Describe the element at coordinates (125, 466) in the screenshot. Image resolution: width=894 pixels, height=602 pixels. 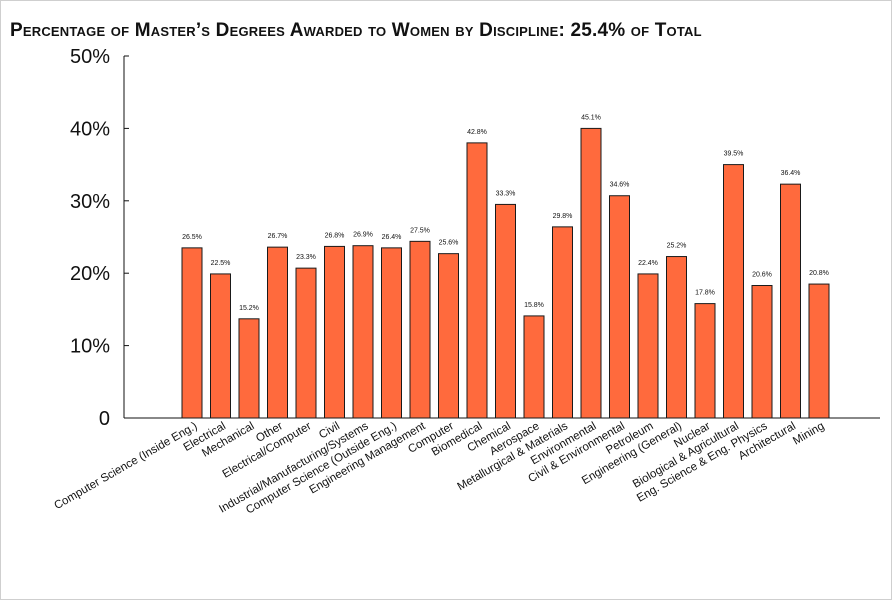
I see `x-tick-label: Computer Science (Inside Eng.)` at that location.